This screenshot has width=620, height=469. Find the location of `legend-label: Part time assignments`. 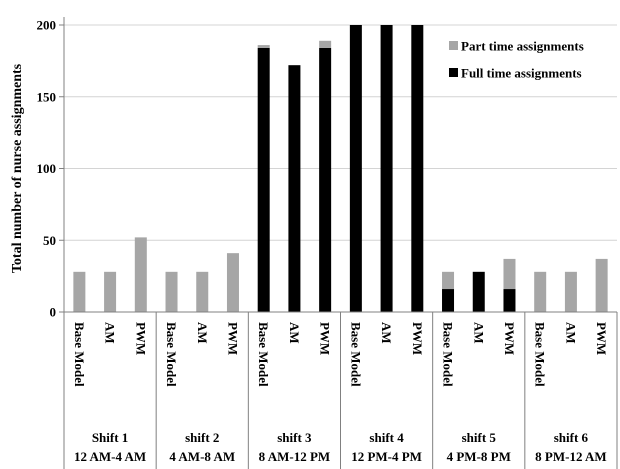

legend-label: Part time assignments is located at coordinates (522, 46).